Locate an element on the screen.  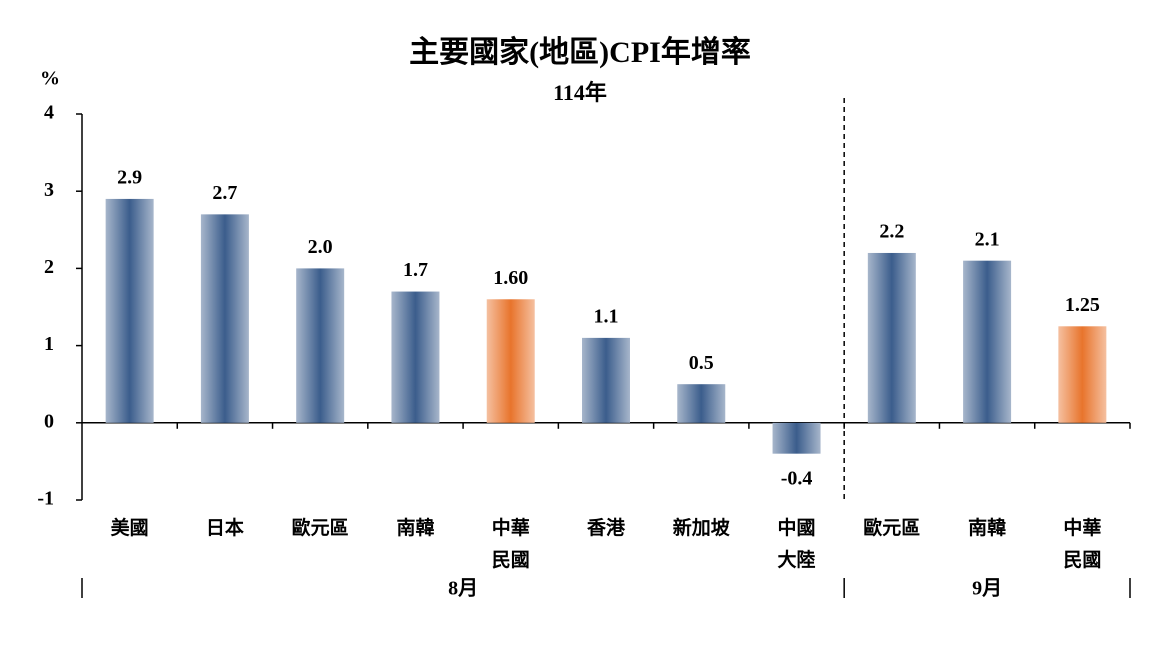
value-label: 2.2 is located at coordinates (891, 232).